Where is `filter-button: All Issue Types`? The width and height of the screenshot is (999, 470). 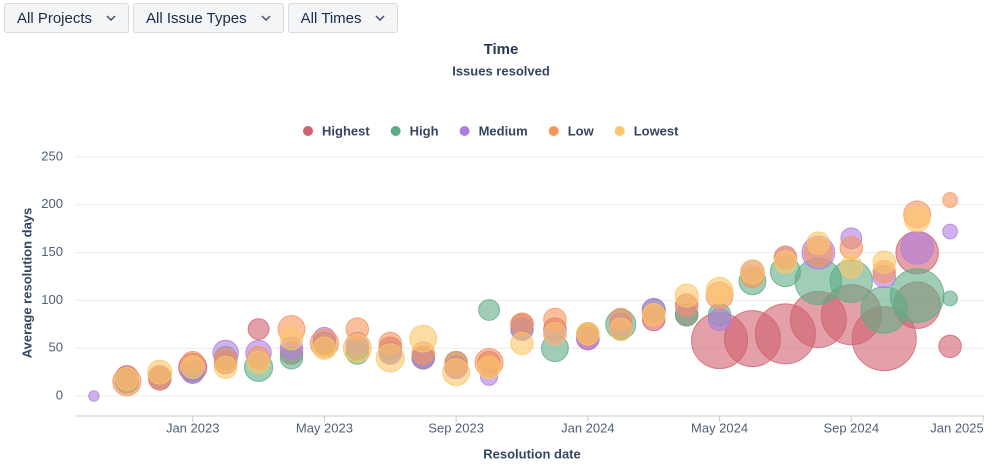 filter-button: All Issue Types is located at coordinates (208, 18).